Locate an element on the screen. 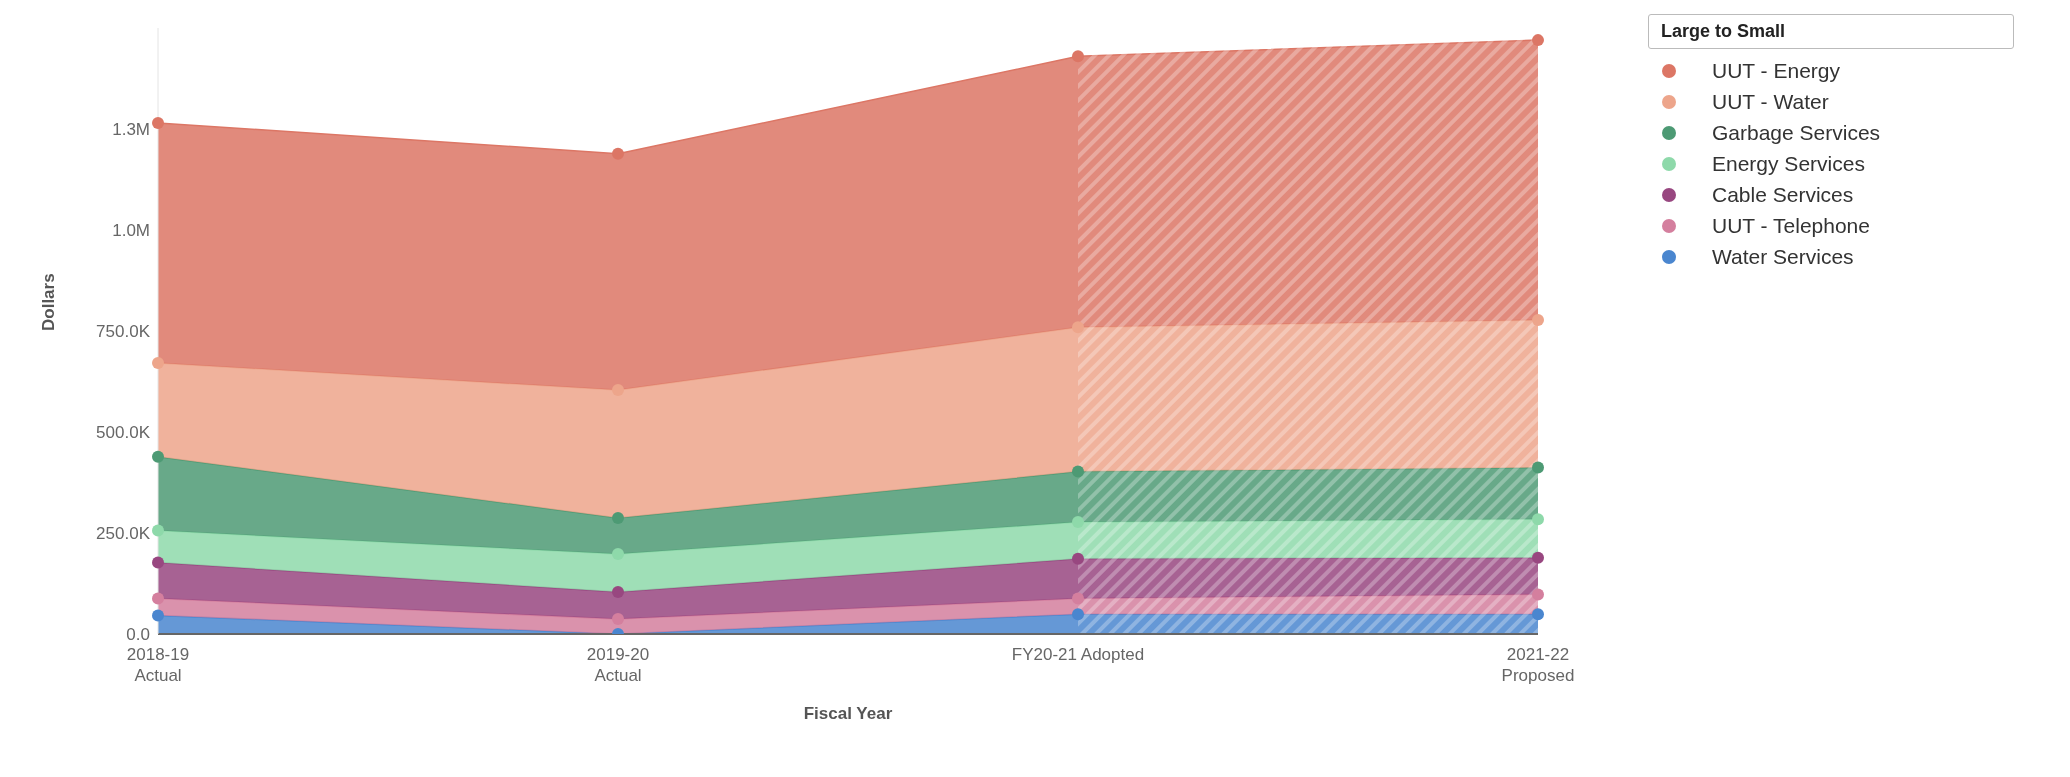 The image size is (2070, 777). legend-label: Energy Services is located at coordinates (1788, 163).